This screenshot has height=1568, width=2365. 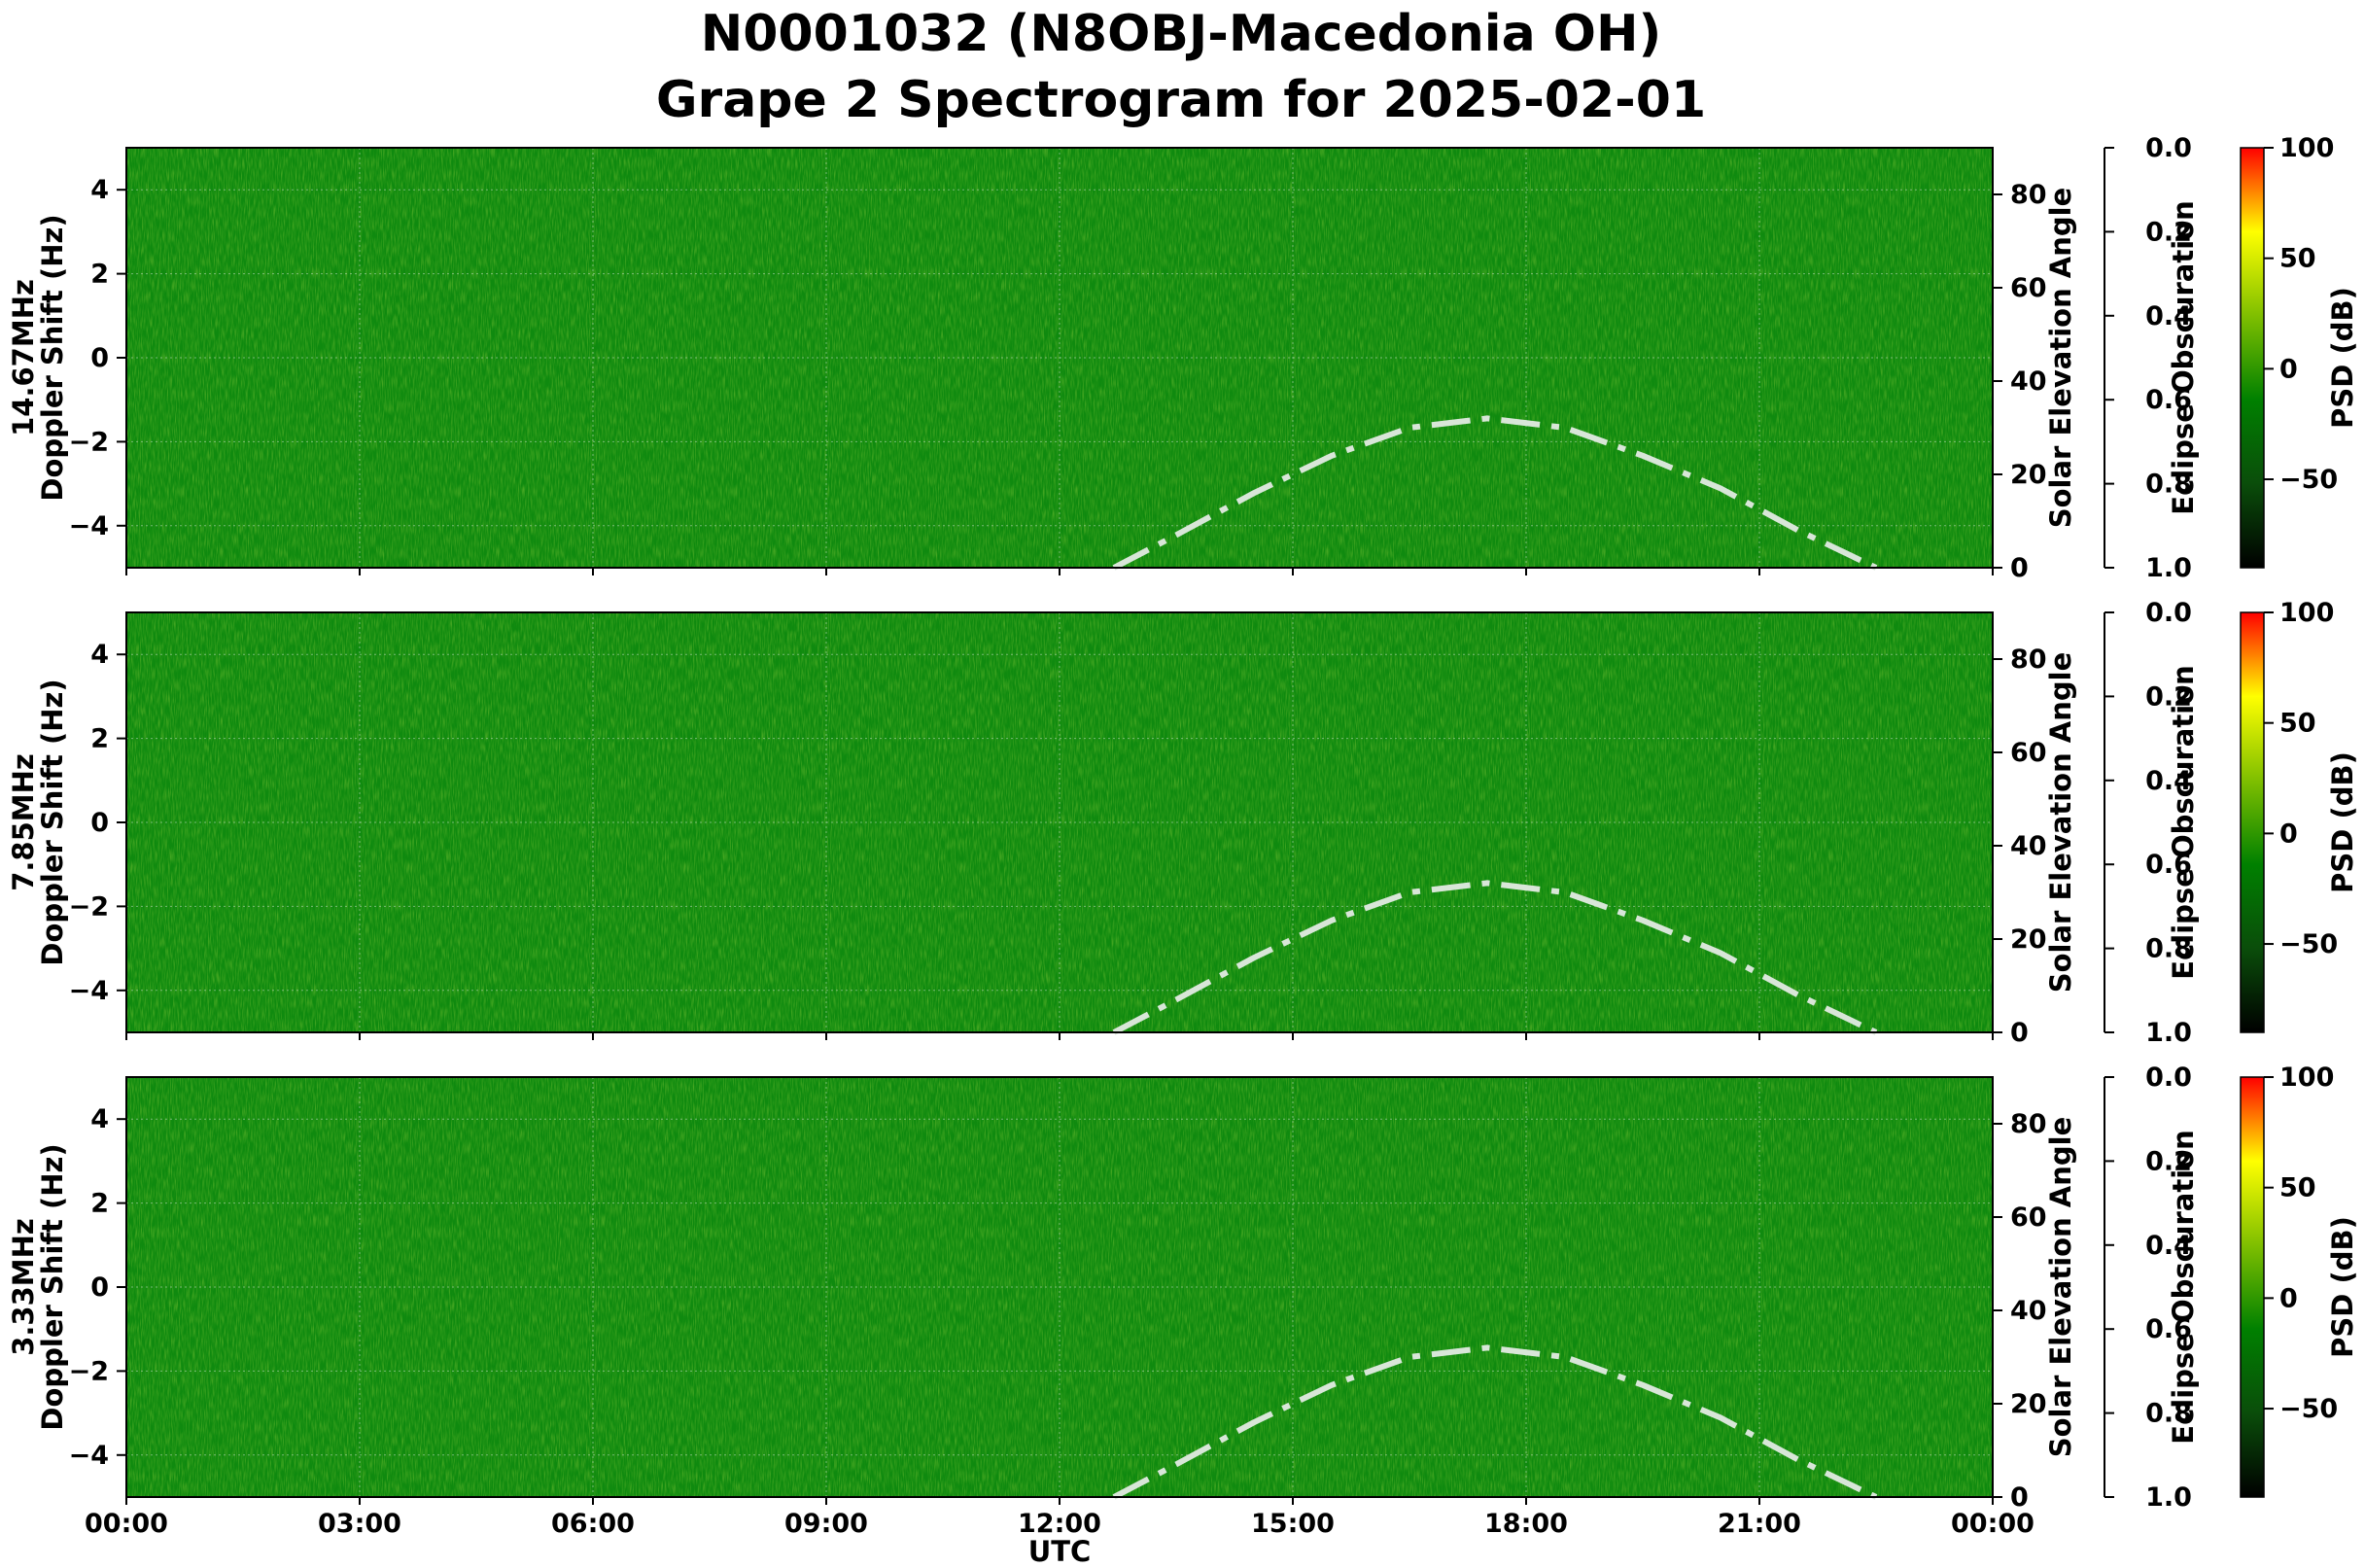 I want to click on chart-subtitle: Grape 2 Spectrogram for 2025-02-01, so click(x=1181, y=100).